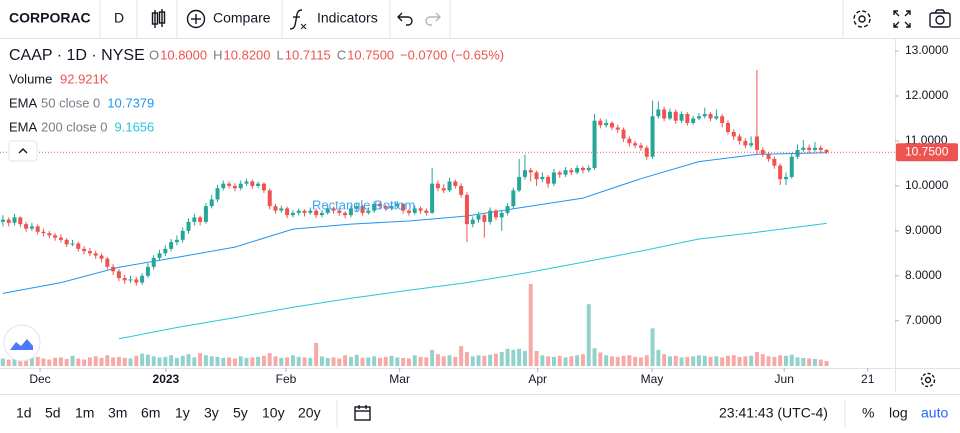  I want to click on ohlc-label: O, so click(154, 54).